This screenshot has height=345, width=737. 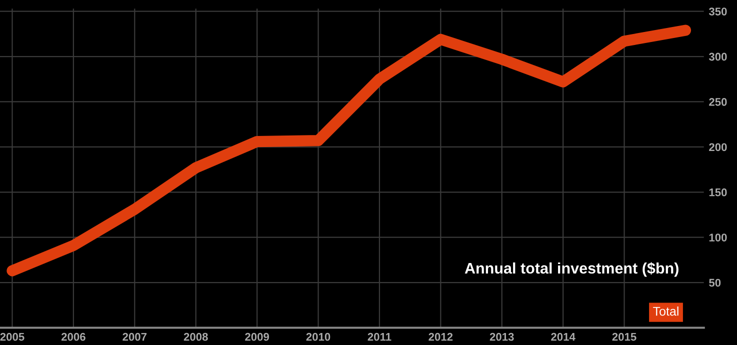 What do you see at coordinates (624, 336) in the screenshot?
I see `x-tick-label: 2015` at bounding box center [624, 336].